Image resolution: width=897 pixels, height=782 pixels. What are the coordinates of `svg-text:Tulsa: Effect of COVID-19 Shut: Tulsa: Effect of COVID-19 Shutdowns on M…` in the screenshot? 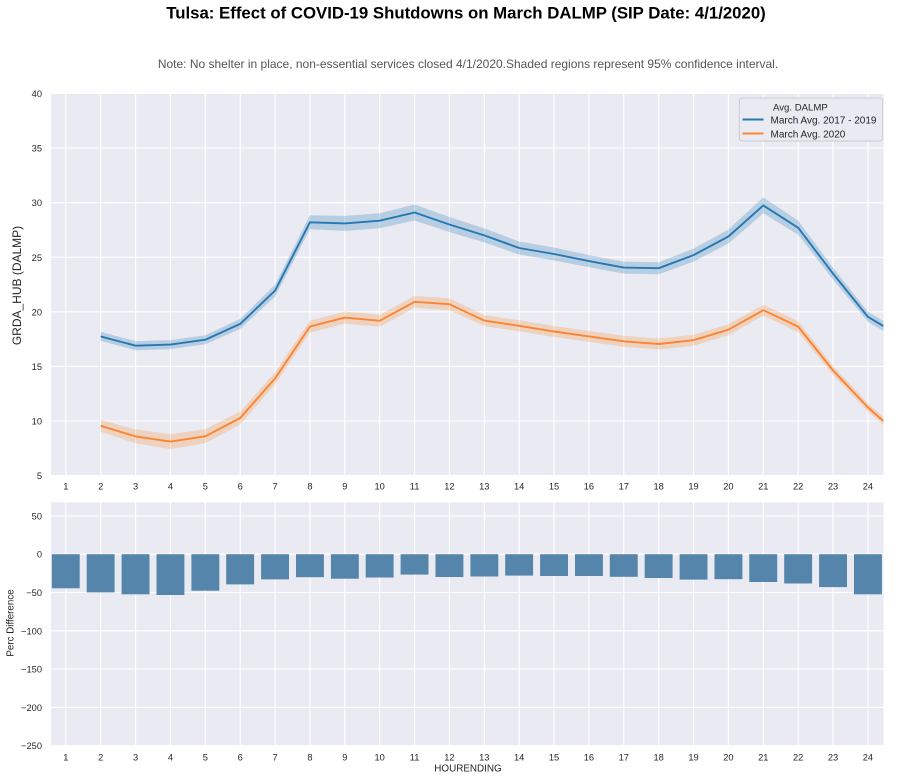 It's located at (466, 13).